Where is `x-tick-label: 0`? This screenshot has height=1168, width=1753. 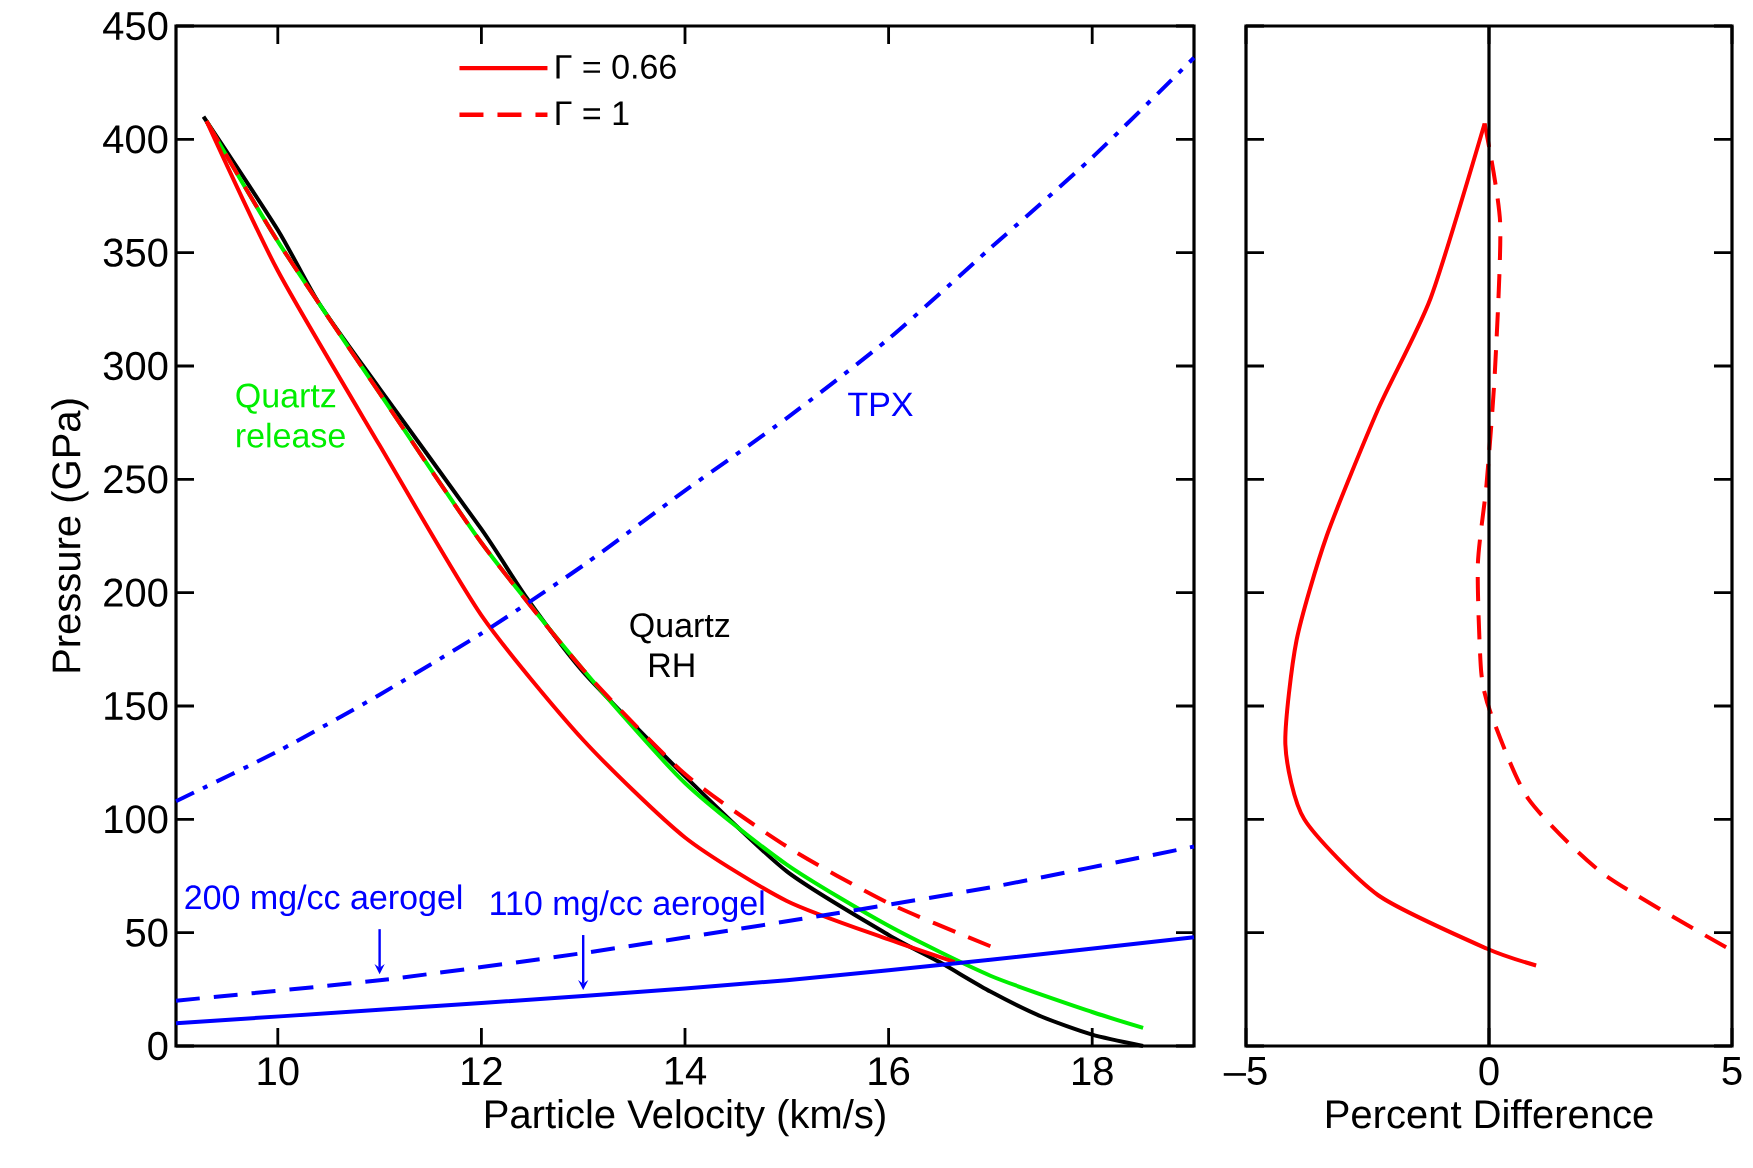 x-tick-label: 0 is located at coordinates (1489, 1071).